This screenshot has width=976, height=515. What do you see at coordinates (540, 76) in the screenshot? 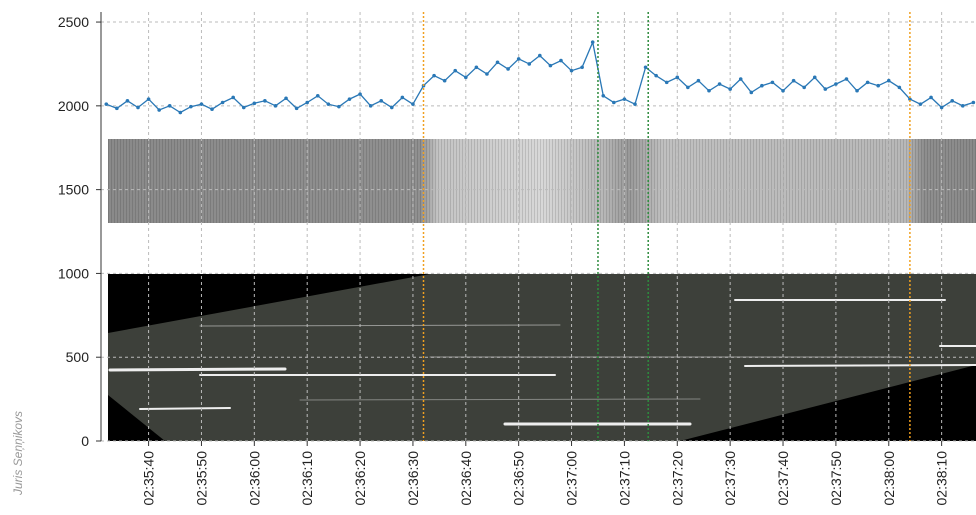
I see `data-line` at bounding box center [540, 76].